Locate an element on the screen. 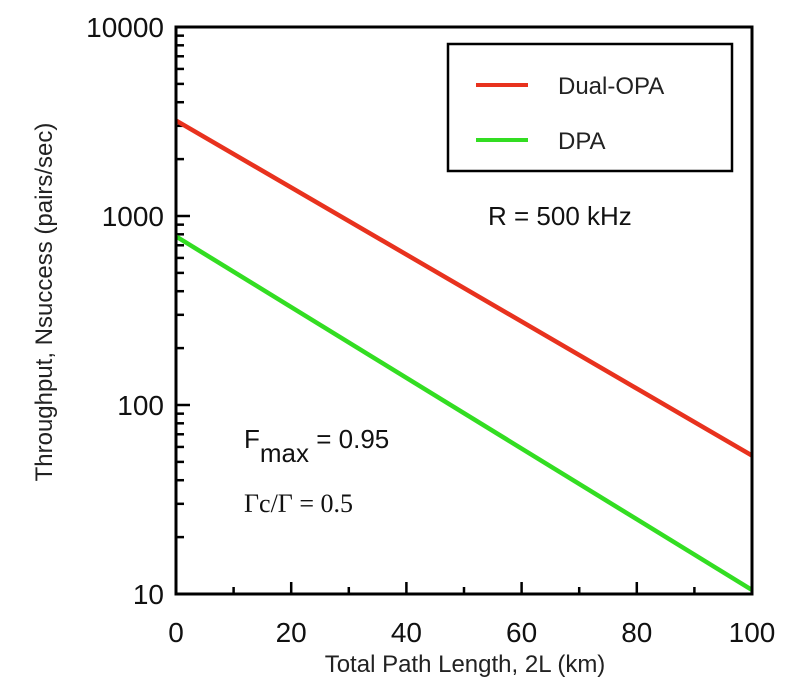  legend: Dual-OPA DPA is located at coordinates (590, 107).